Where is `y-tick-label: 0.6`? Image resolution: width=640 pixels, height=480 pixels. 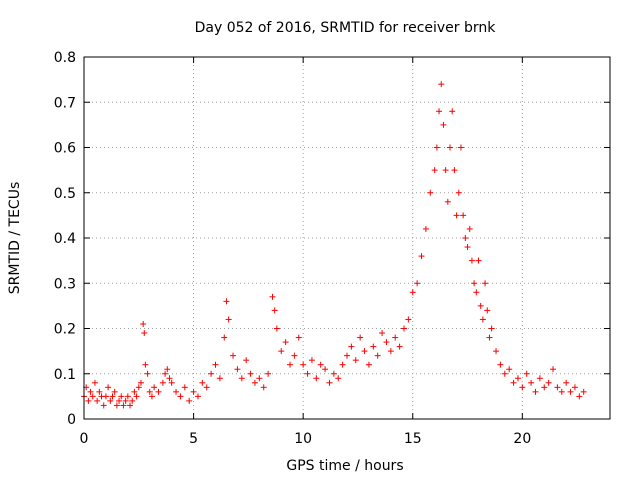
y-tick-label: 0.6 is located at coordinates (65, 149).